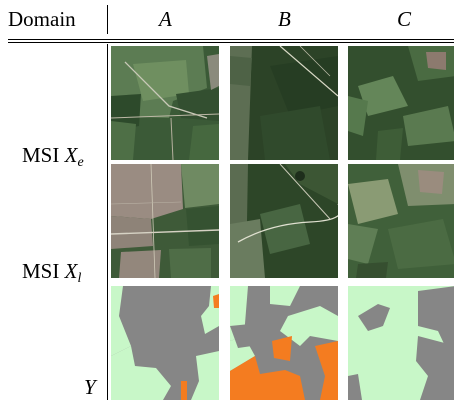 The width and height of the screenshot is (454, 400). What do you see at coordinates (404, 19) in the screenshot?
I see `column-header-c: C` at bounding box center [404, 19].